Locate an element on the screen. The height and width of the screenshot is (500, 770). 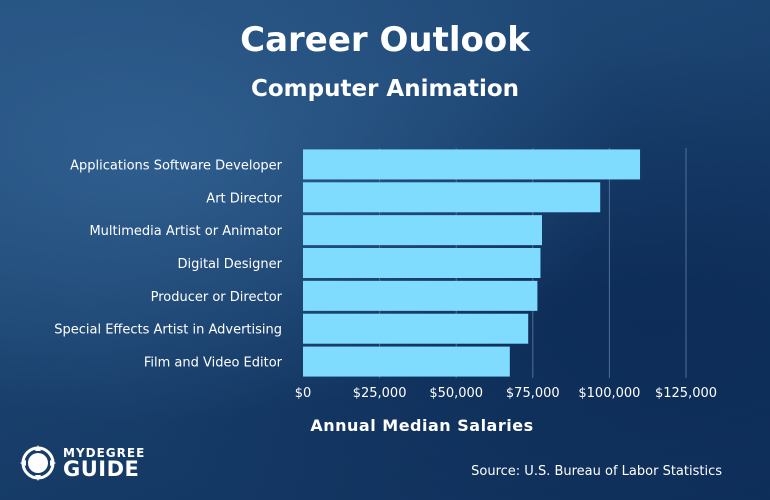
category-label: Multimedia Artist or Animator is located at coordinates (185, 231).